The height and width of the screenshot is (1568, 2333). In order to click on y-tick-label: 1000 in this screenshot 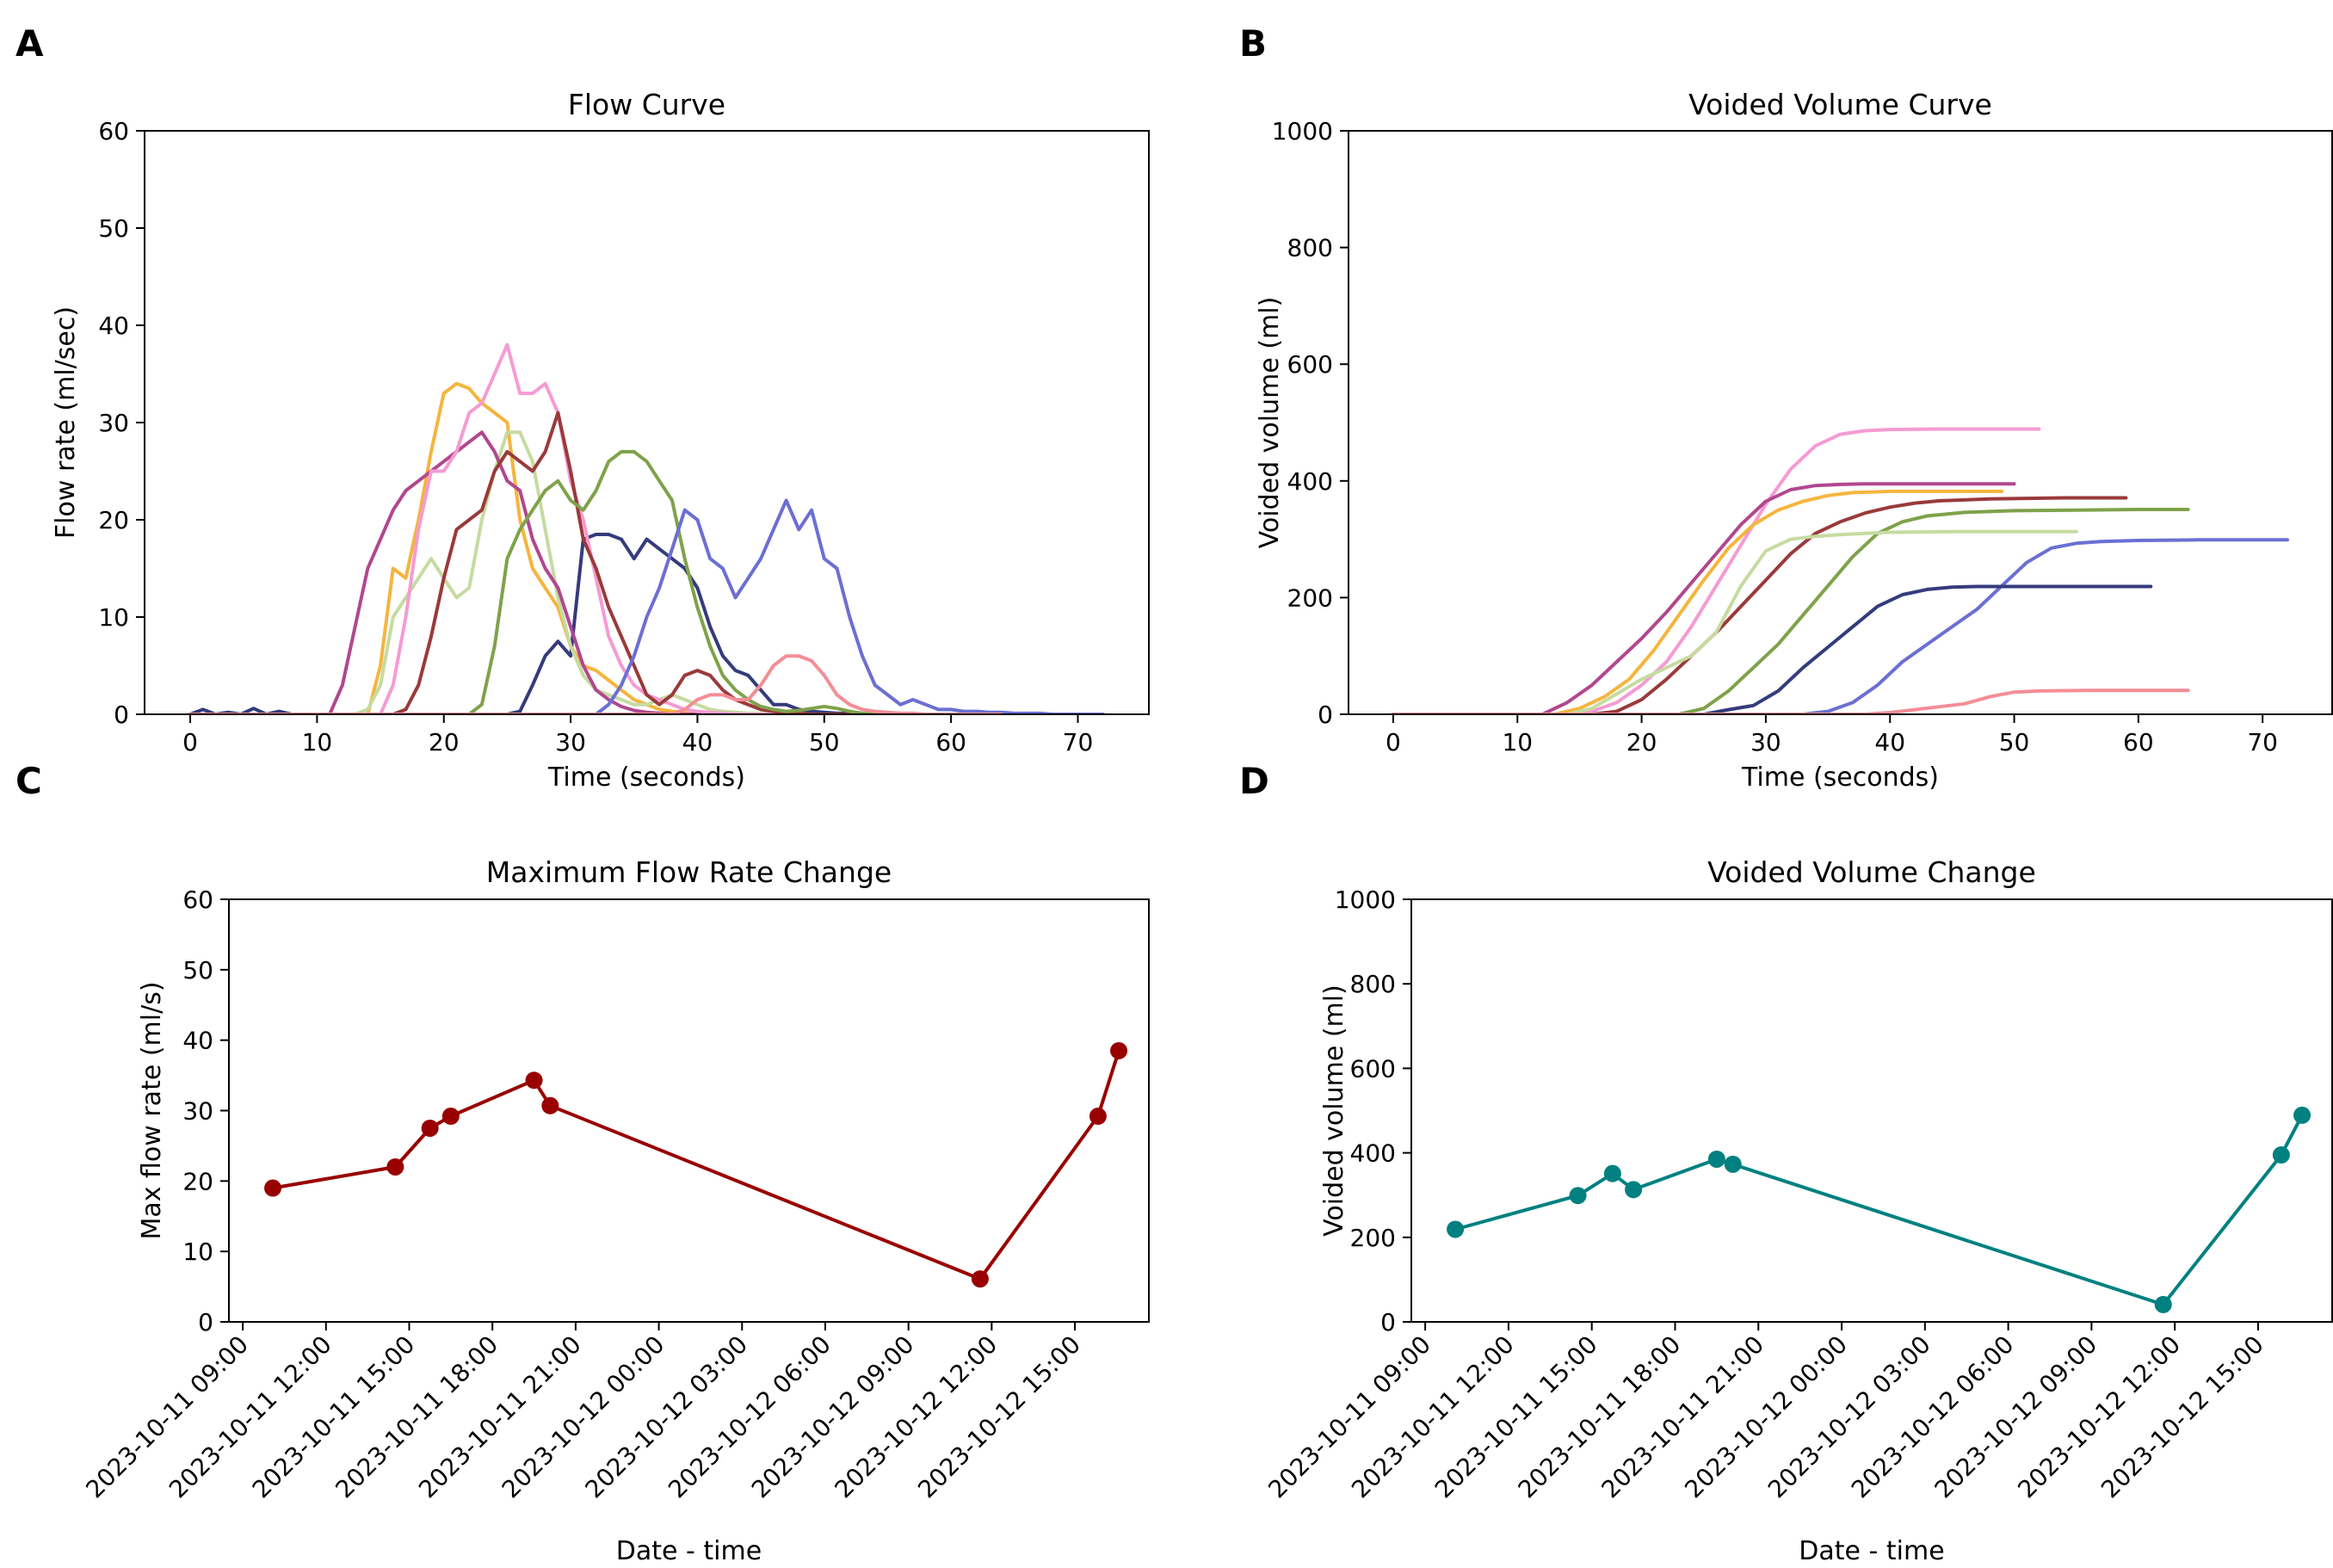, I will do `click(1302, 131)`.